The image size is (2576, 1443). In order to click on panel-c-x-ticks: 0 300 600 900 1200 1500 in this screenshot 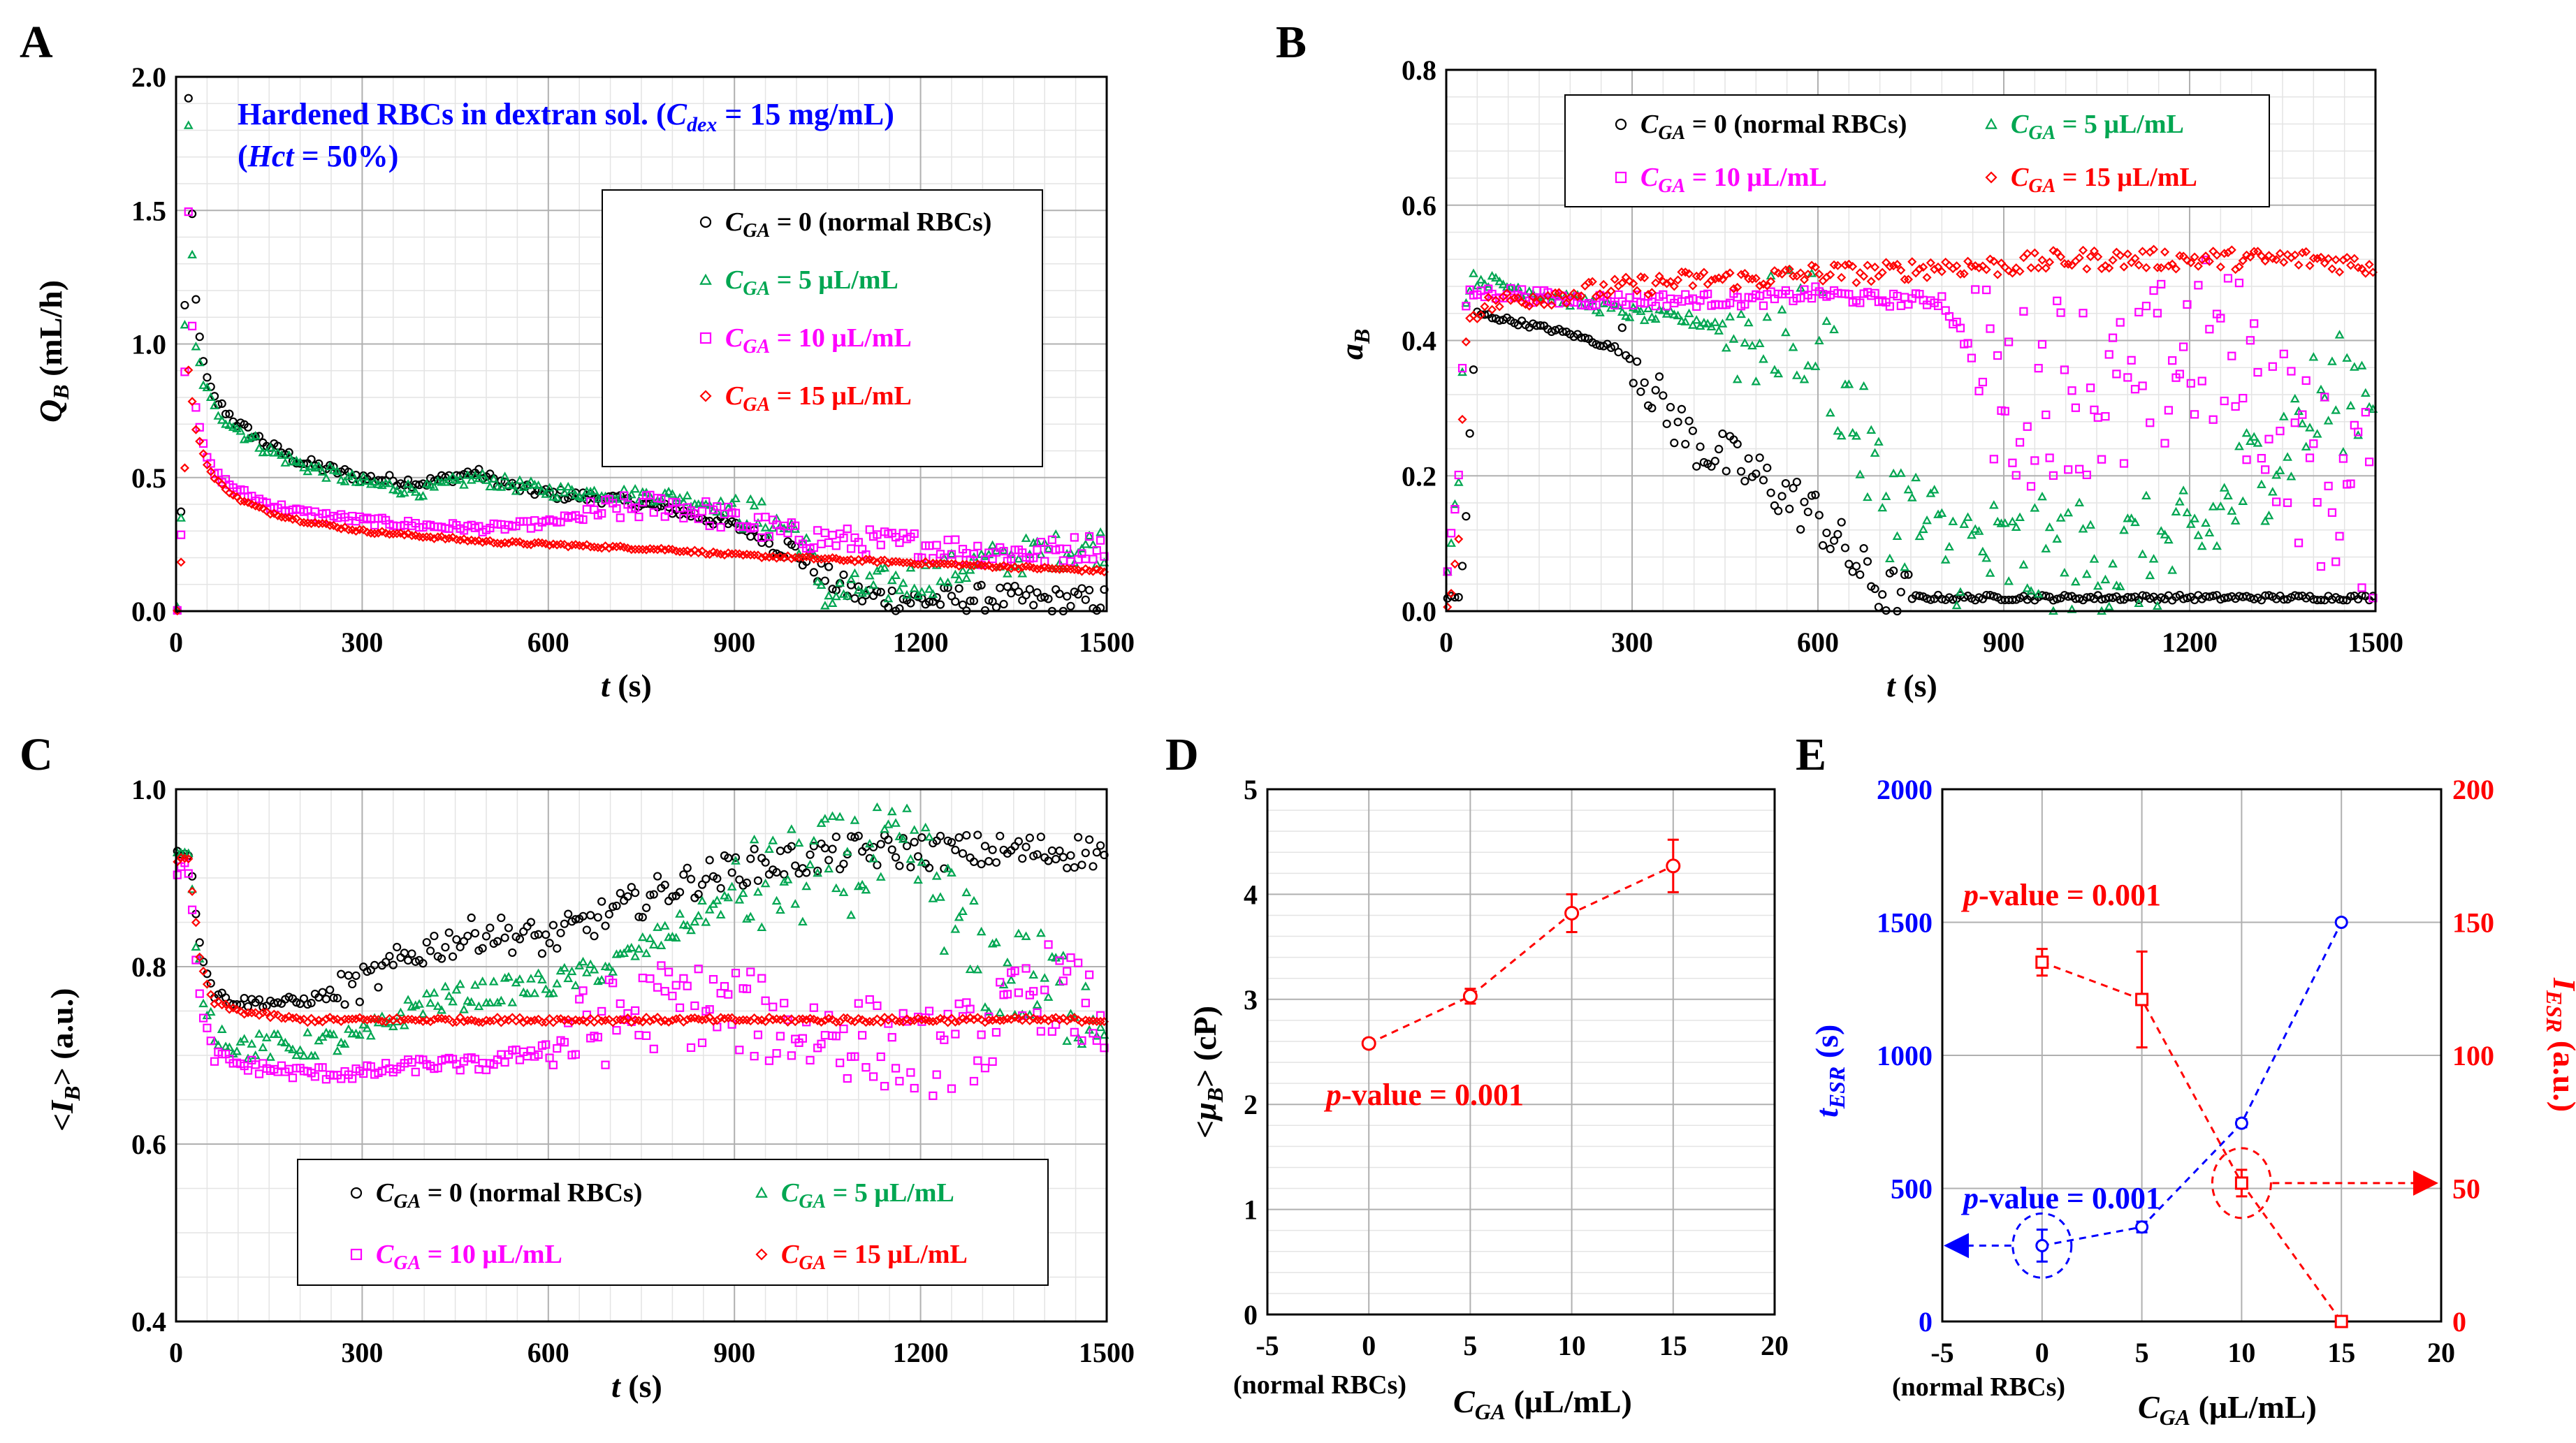, I will do `click(652, 1352)`.